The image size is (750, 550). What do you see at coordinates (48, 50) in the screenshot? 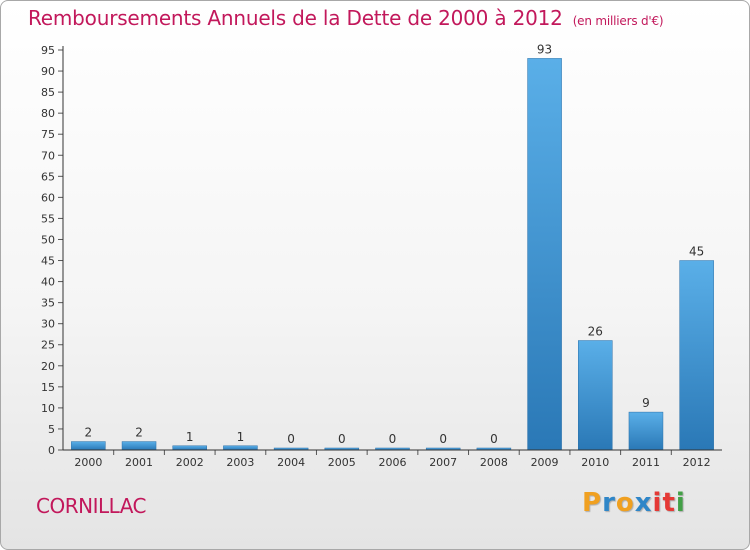
I see `y-tick-label: 95` at bounding box center [48, 50].